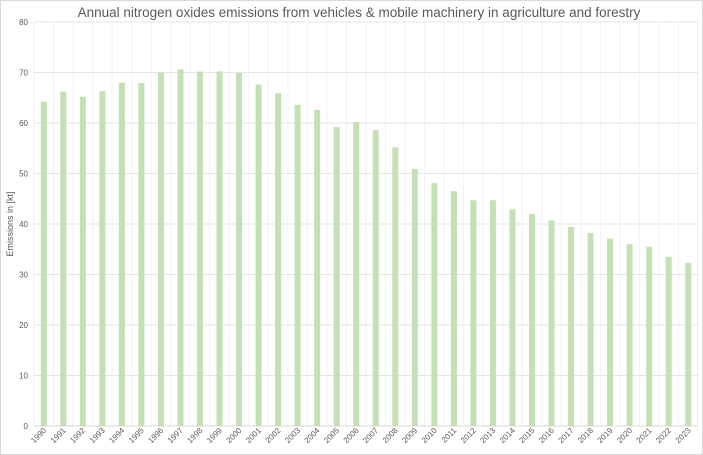 Image resolution: width=703 pixels, height=455 pixels. What do you see at coordinates (77, 435) in the screenshot?
I see `x-tick-label: 1992` at bounding box center [77, 435].